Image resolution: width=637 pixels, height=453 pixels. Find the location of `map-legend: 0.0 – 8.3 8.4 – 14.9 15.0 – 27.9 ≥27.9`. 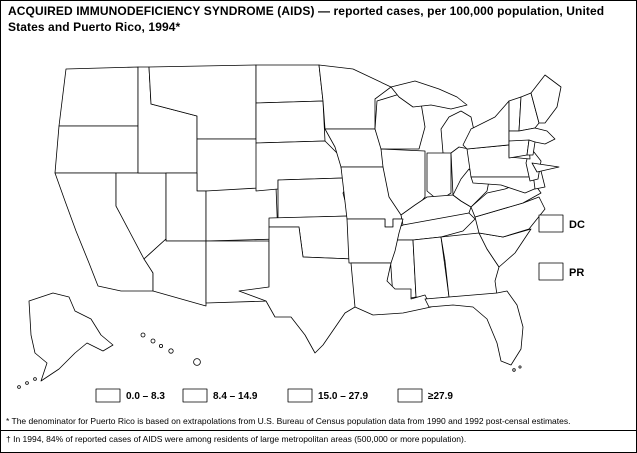

map-legend: 0.0 – 8.3 8.4 – 14.9 15.0 – 27.9 ≥27.9 is located at coordinates (274, 395).